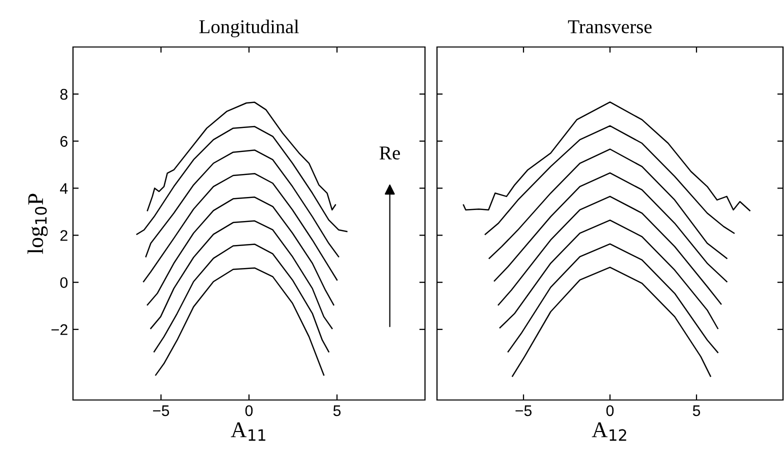 The image size is (784, 462). I want to click on y-tick-label: 6, so click(64, 141).